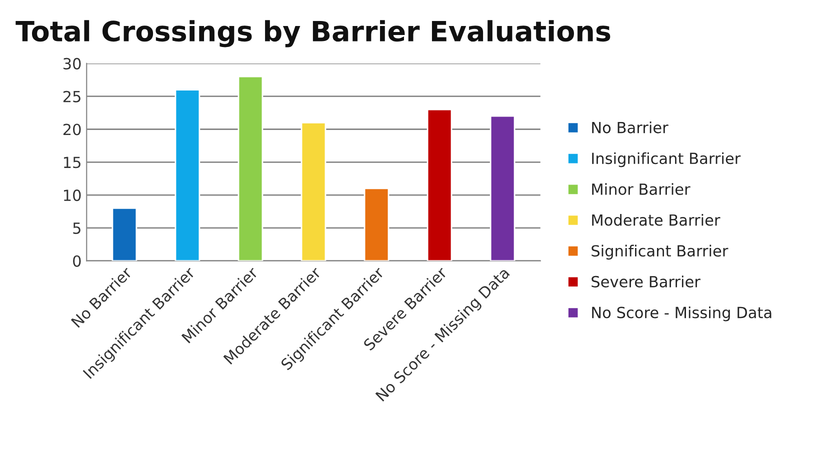  I want to click on y-tick-label: 0, so click(77, 261).